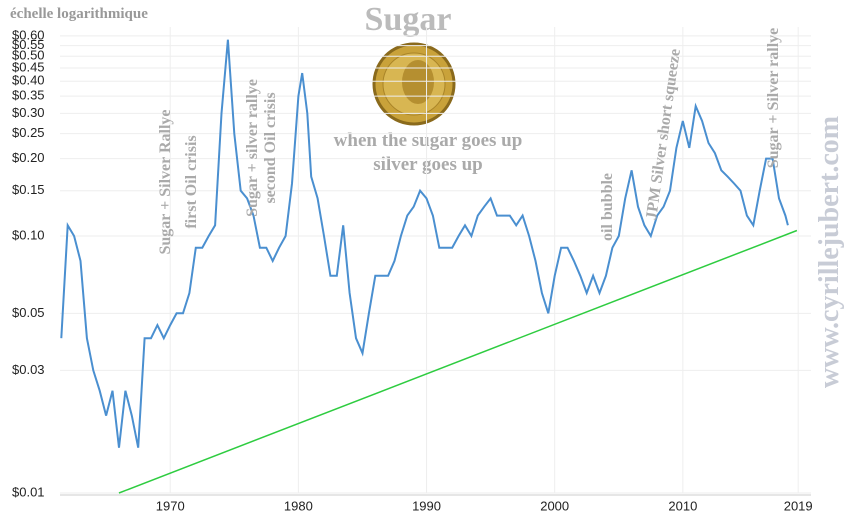  I want to click on x-tick-label: 1990, so click(426, 505).